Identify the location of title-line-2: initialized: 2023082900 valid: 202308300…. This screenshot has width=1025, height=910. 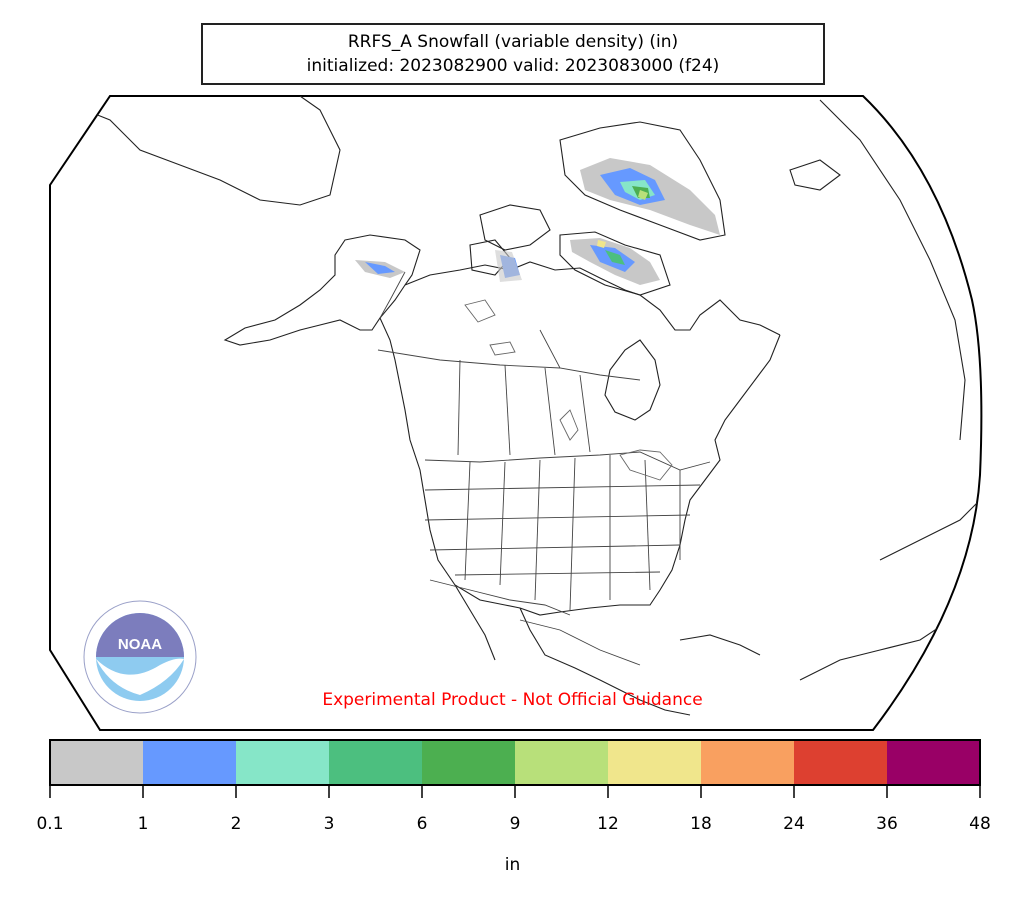
(513, 66).